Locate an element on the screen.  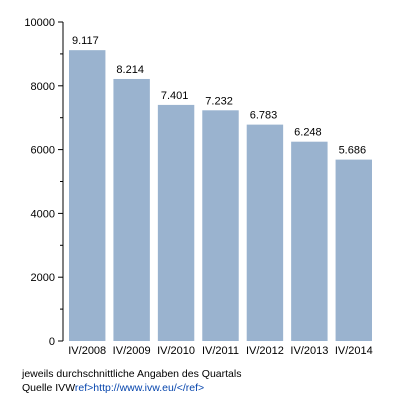
x-tick-label: IV/2013 is located at coordinates (309, 351).